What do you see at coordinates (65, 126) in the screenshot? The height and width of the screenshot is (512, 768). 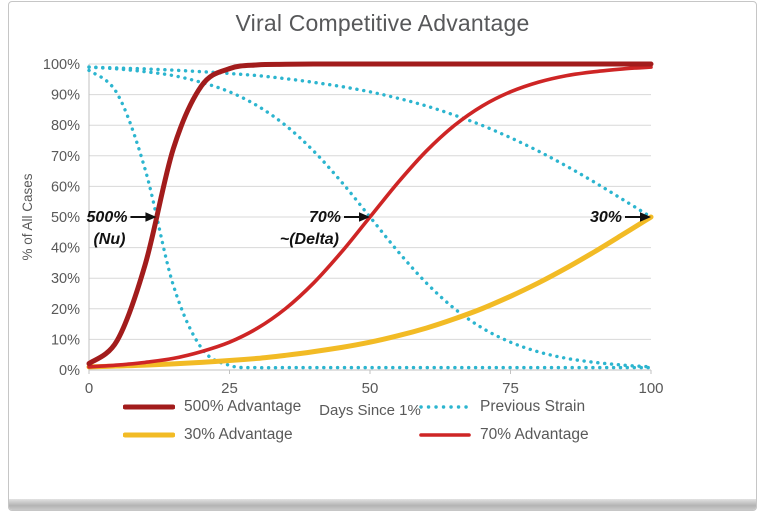 I see `svg-text: 80%` at bounding box center [65, 126].